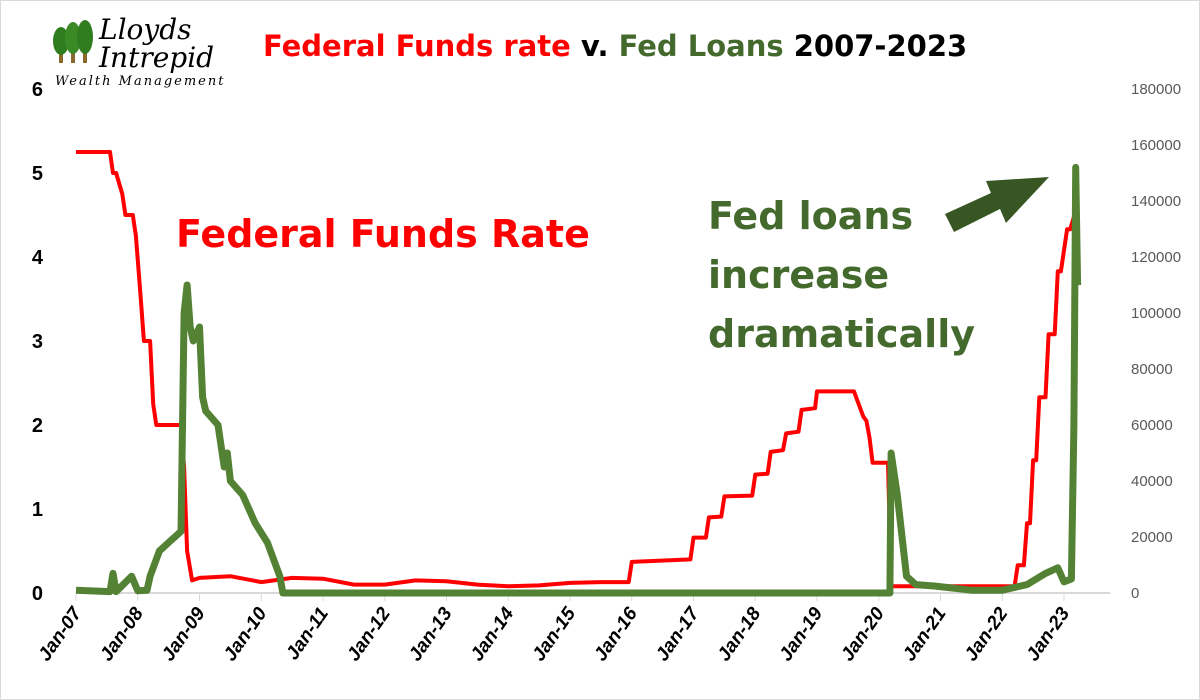  Describe the element at coordinates (595, 46) in the screenshot. I see `title-part: v.` at that location.